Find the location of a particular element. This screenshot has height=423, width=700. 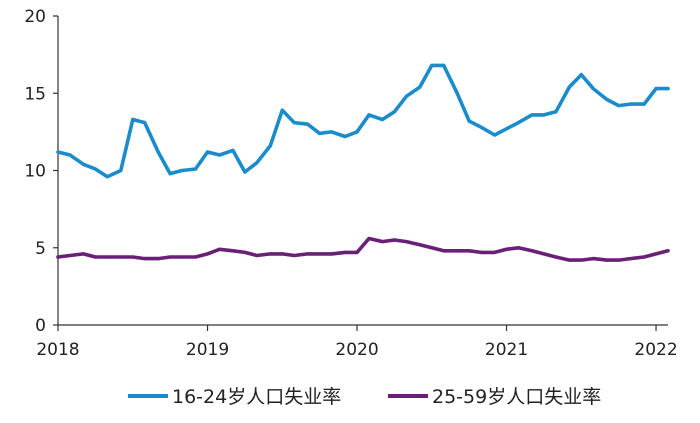

legend-label-2: 25-59岁人口失业率 is located at coordinates (516, 397).